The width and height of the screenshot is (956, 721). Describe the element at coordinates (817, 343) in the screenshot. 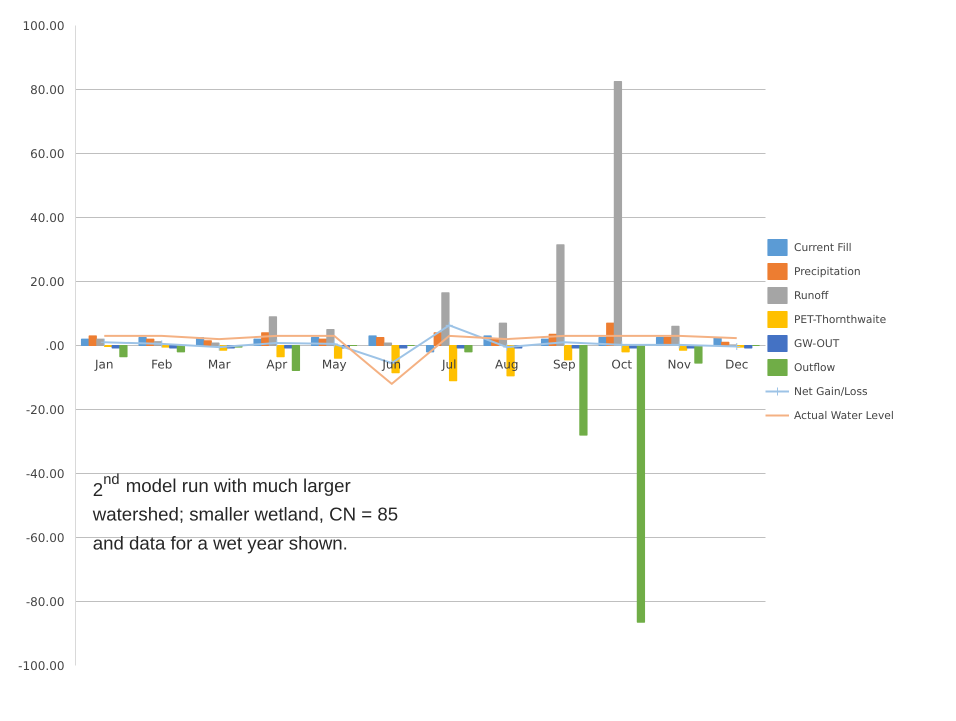

I see `legend-label: GW-OUT` at that location.